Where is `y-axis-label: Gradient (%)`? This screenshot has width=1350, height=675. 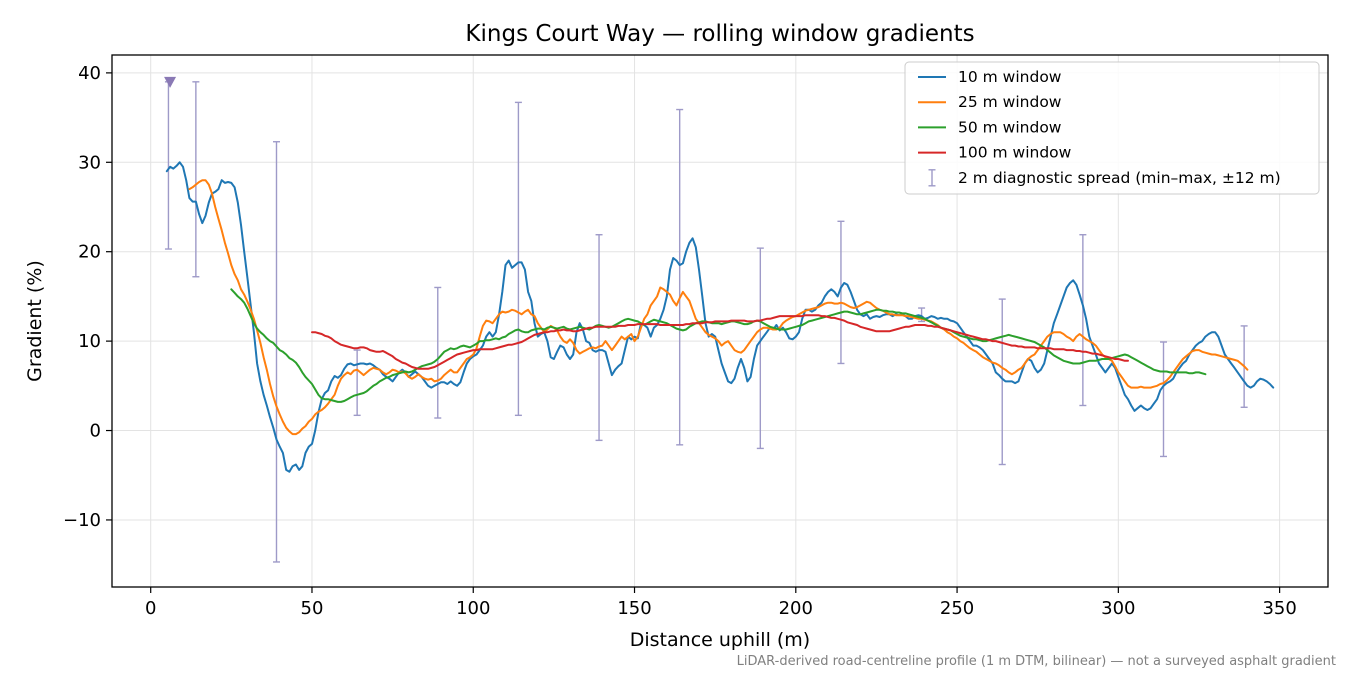
y-axis-label: Gradient (%) is located at coordinates (35, 321).